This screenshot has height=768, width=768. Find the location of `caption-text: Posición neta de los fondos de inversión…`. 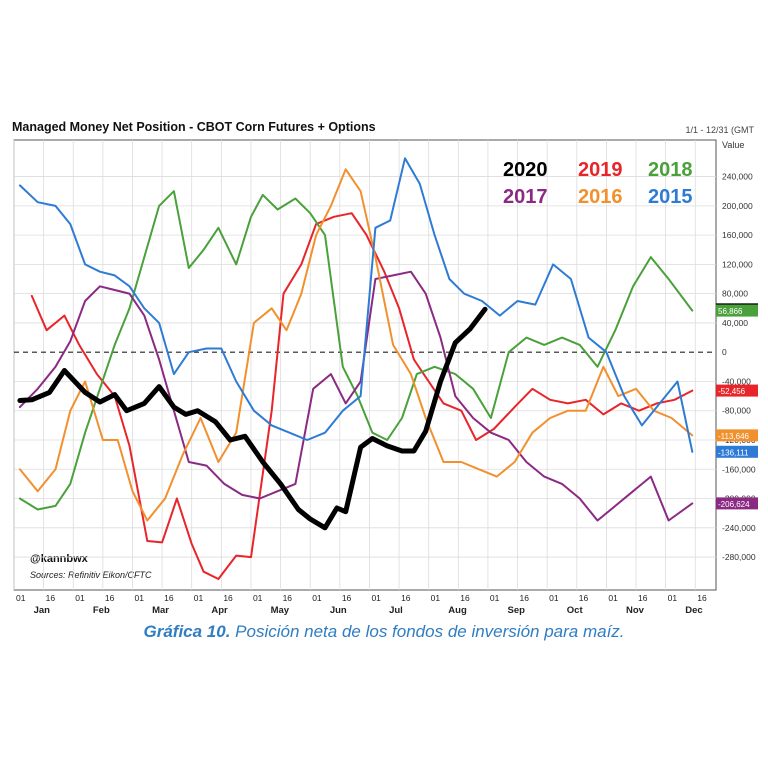

caption-text: Posición neta de los fondos de inversión… is located at coordinates (430, 631).